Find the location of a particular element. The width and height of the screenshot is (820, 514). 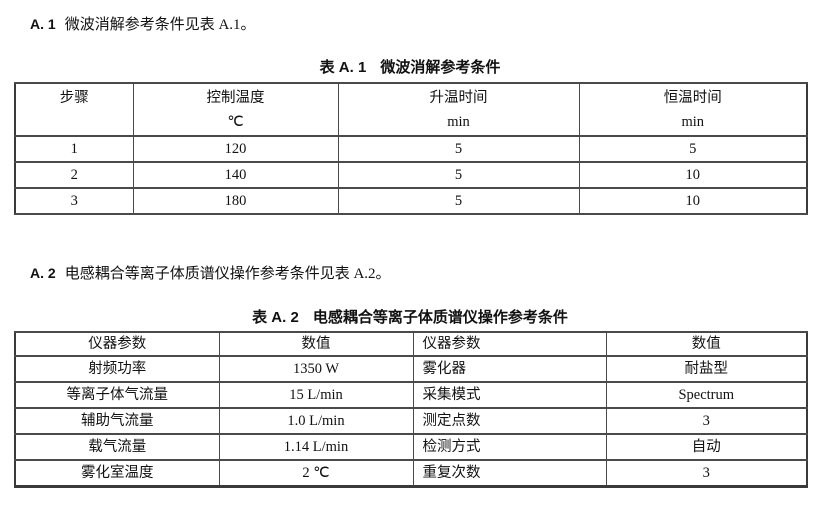

table-a2-header-row: 仪器参数 数值 仪器参数 数值 is located at coordinates (411, 344).